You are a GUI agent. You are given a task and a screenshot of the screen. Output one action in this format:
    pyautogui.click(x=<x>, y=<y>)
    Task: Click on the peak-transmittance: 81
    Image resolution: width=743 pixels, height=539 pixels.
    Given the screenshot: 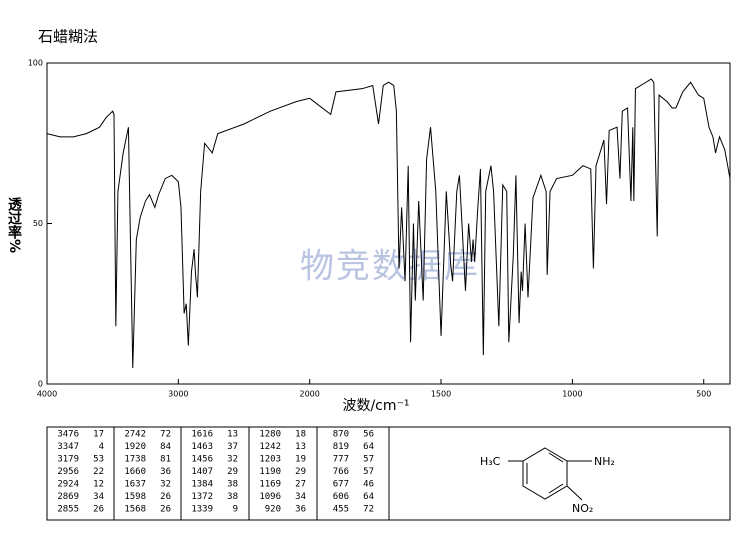 What is the action you would take?
    pyautogui.click(x=165, y=460)
    